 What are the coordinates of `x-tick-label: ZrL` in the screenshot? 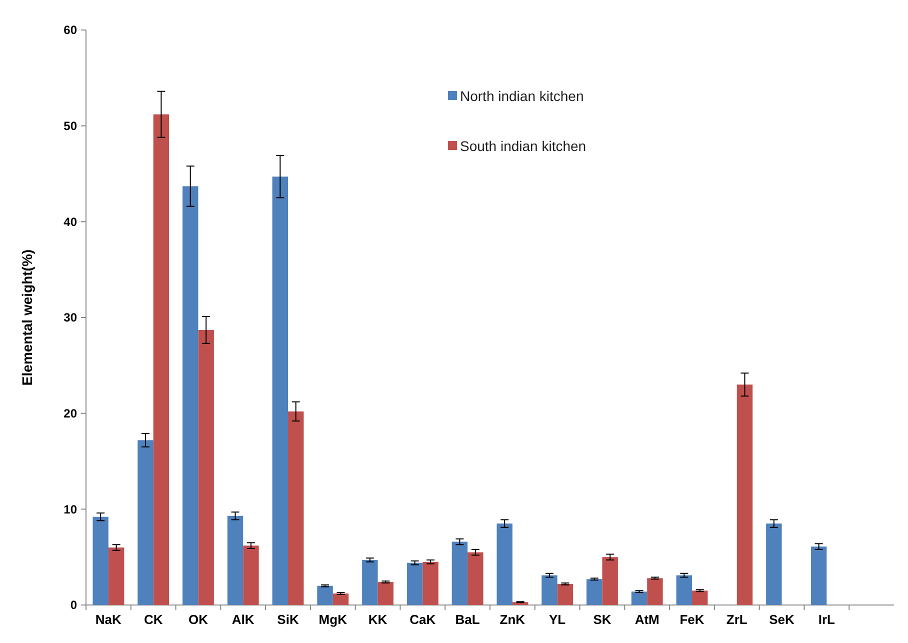 It's located at (737, 619).